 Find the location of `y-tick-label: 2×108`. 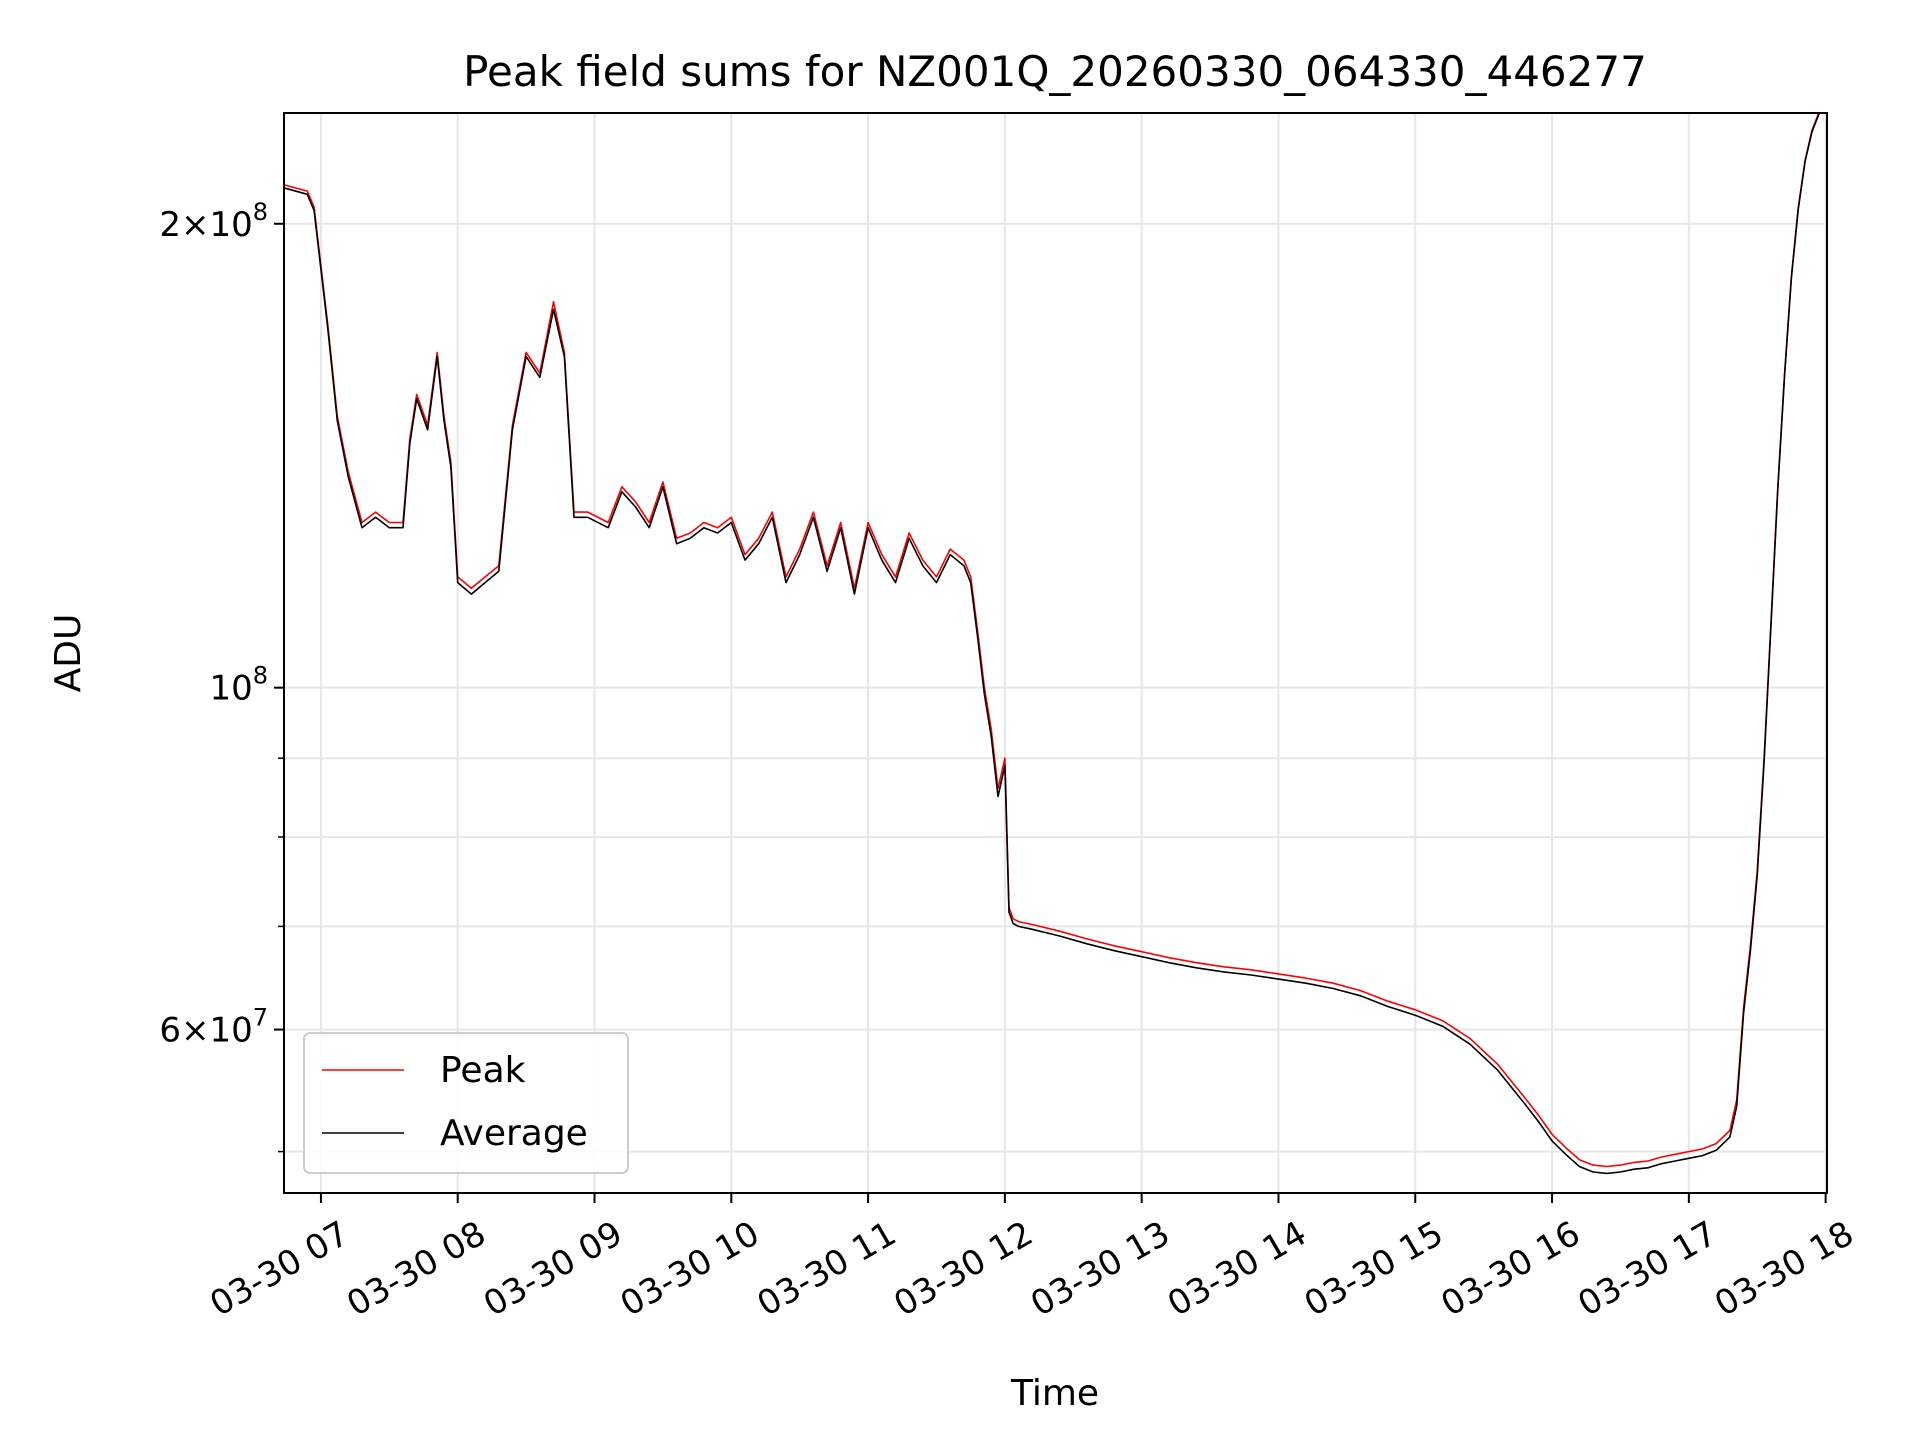

y-tick-label: 2×108 is located at coordinates (213, 221).